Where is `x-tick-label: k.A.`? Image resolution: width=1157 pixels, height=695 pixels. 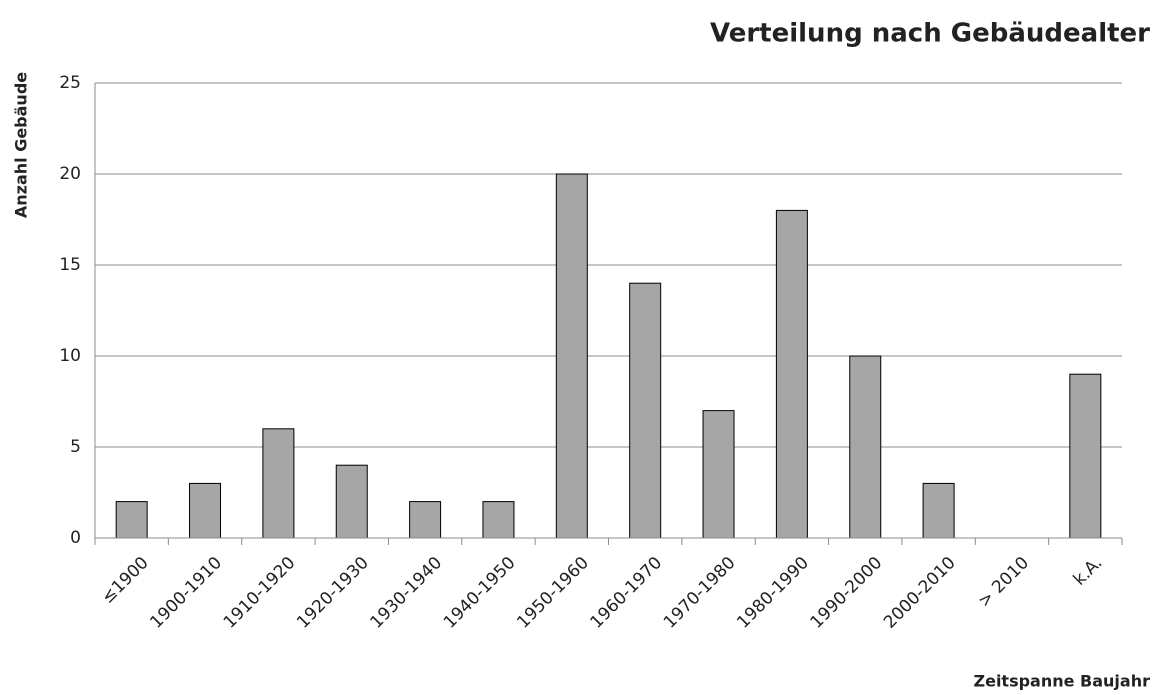
x-tick-label: k.A. is located at coordinates (1088, 571).